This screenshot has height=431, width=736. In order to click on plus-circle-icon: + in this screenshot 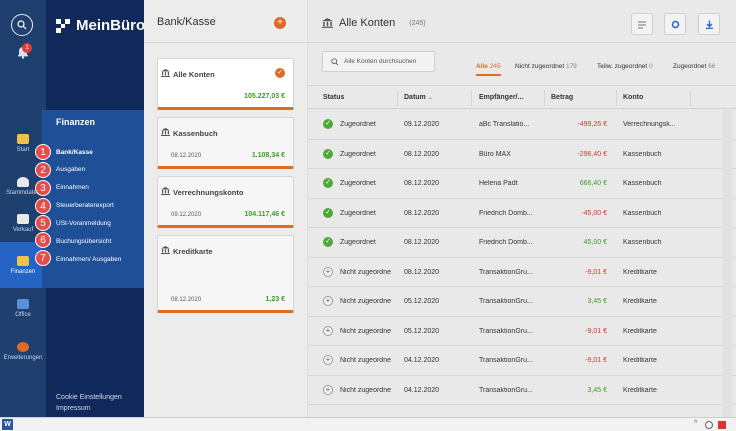, I will do `click(328, 389)`.